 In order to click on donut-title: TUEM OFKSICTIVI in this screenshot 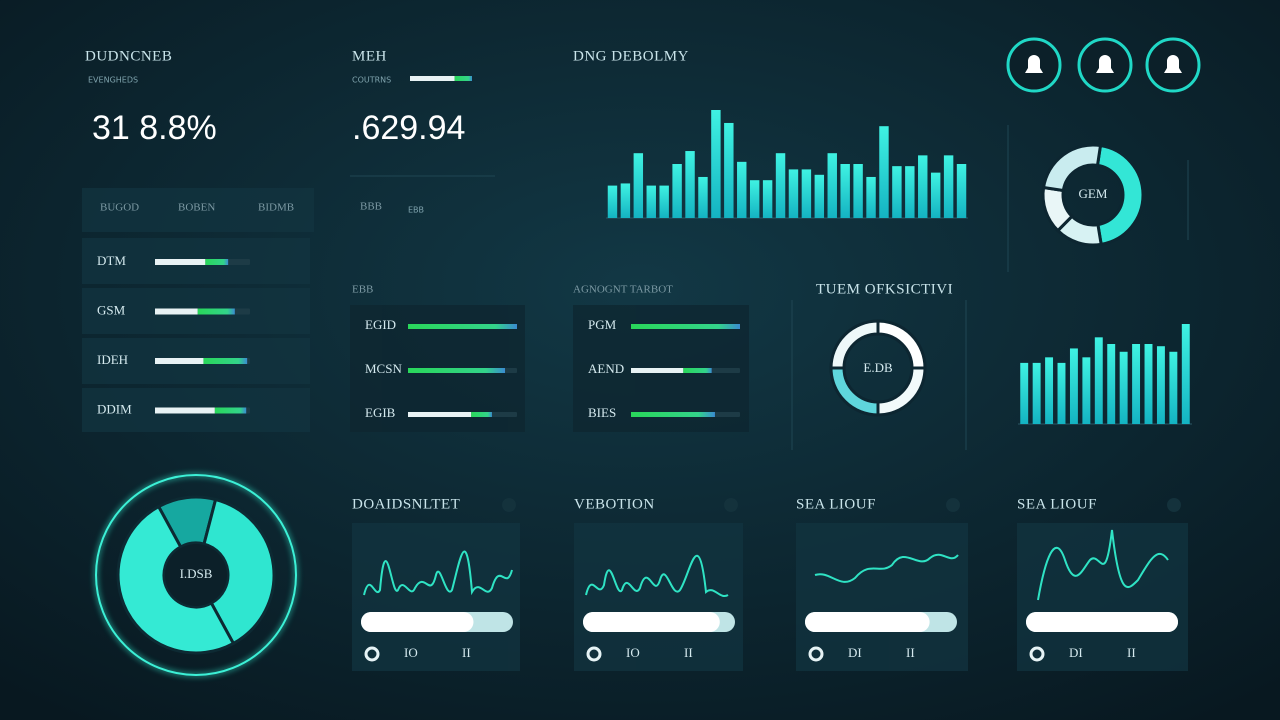, I will do `click(884, 289)`.